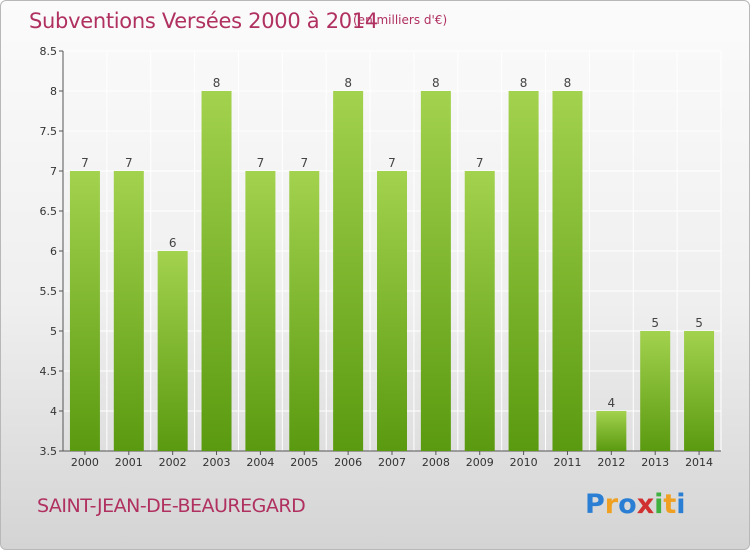 The image size is (750, 550). I want to click on logo-letter: x, so click(645, 504).